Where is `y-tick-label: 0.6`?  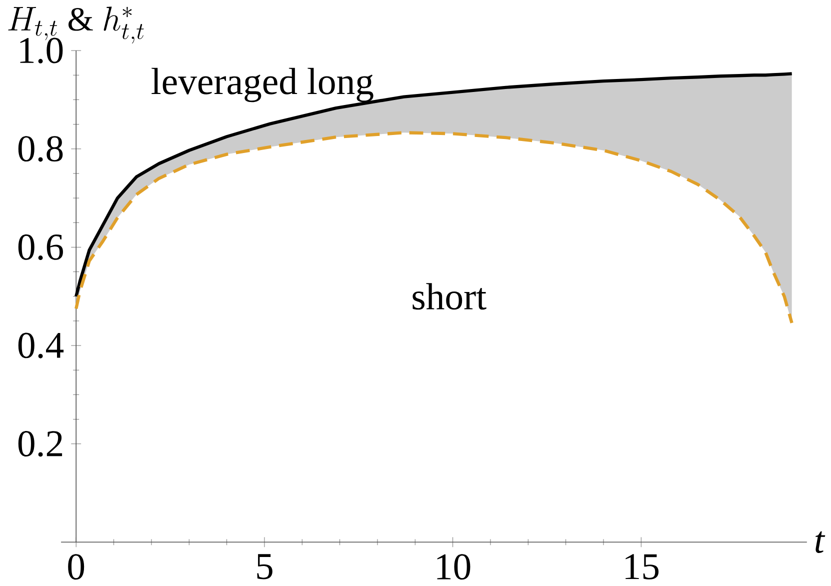 y-tick-label: 0.6 is located at coordinates (40, 247).